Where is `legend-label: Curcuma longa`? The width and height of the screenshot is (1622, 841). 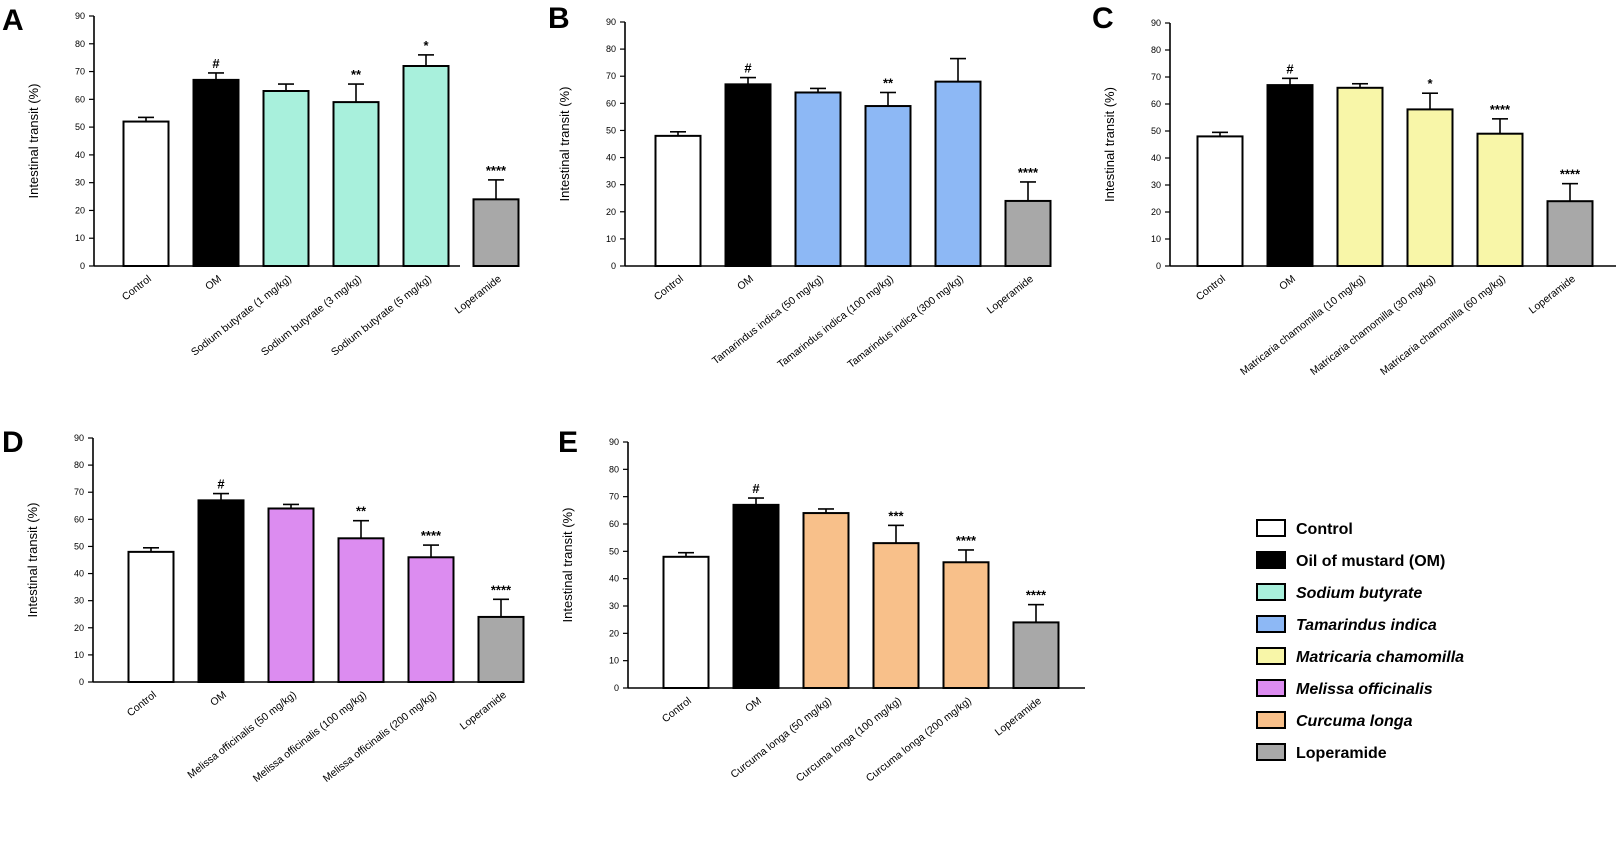 legend-label: Curcuma longa is located at coordinates (1354, 721).